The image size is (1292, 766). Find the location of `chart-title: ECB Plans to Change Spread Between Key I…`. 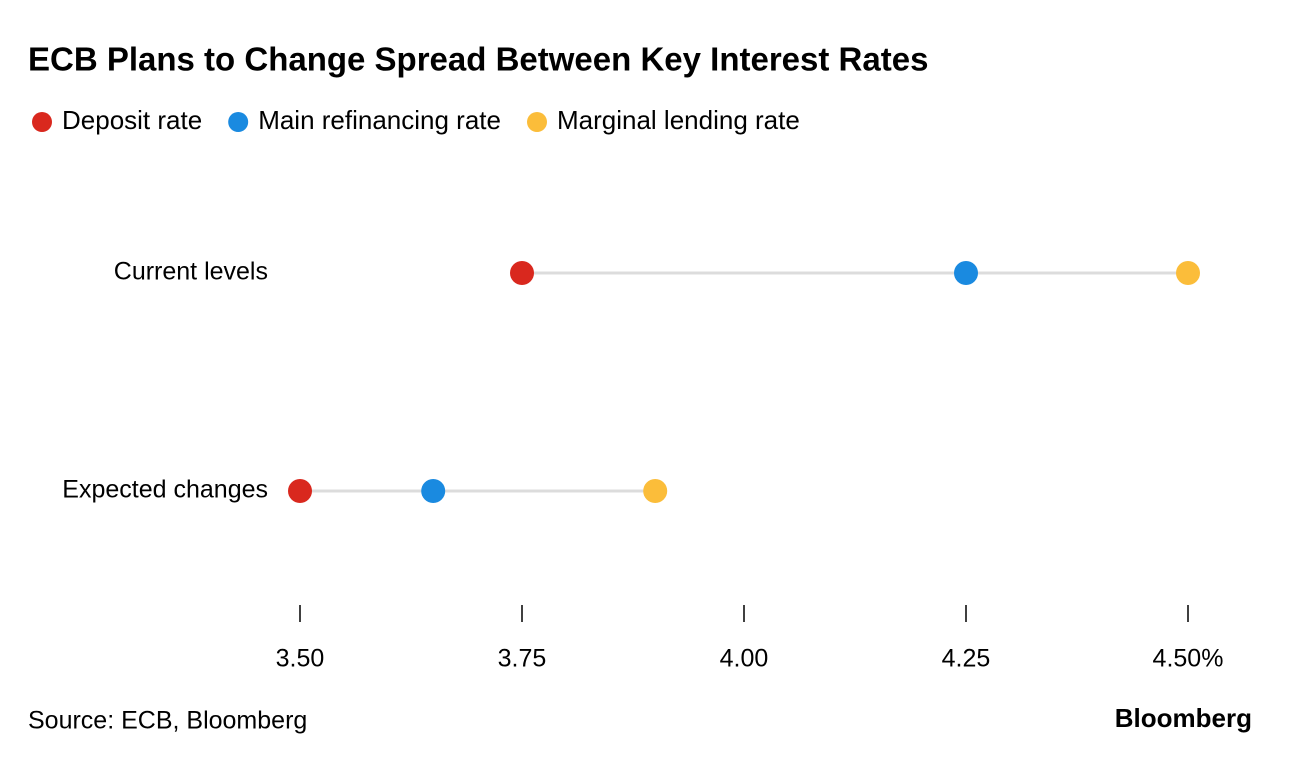

chart-title: ECB Plans to Change Spread Between Key I… is located at coordinates (478, 59).